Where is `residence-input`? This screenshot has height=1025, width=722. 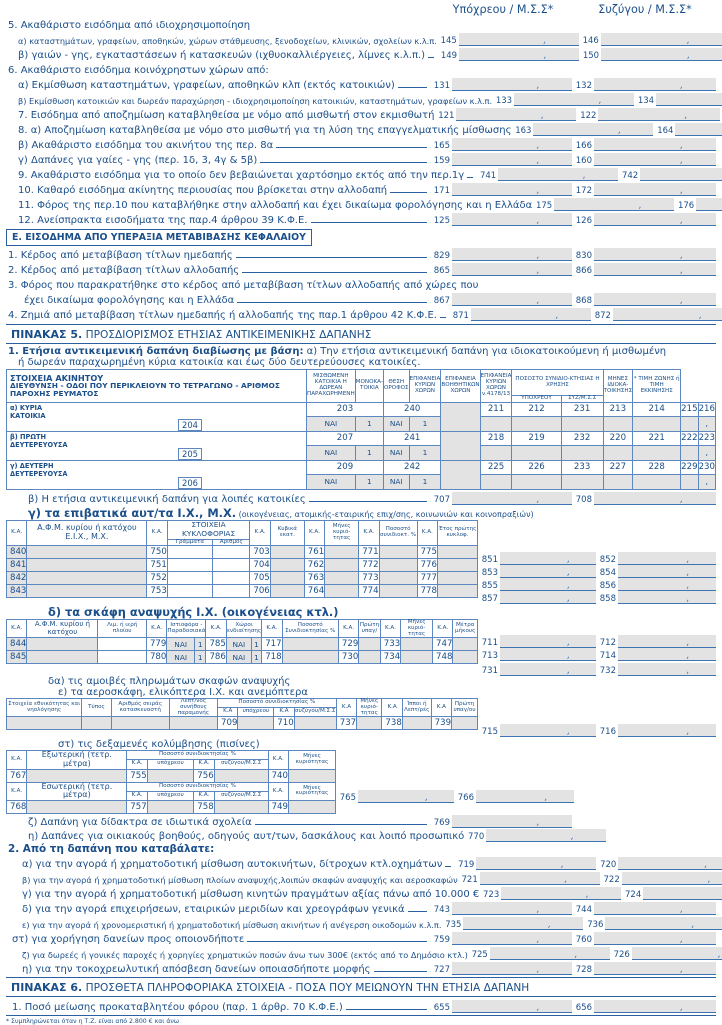
residence-input is located at coordinates (193, 723).